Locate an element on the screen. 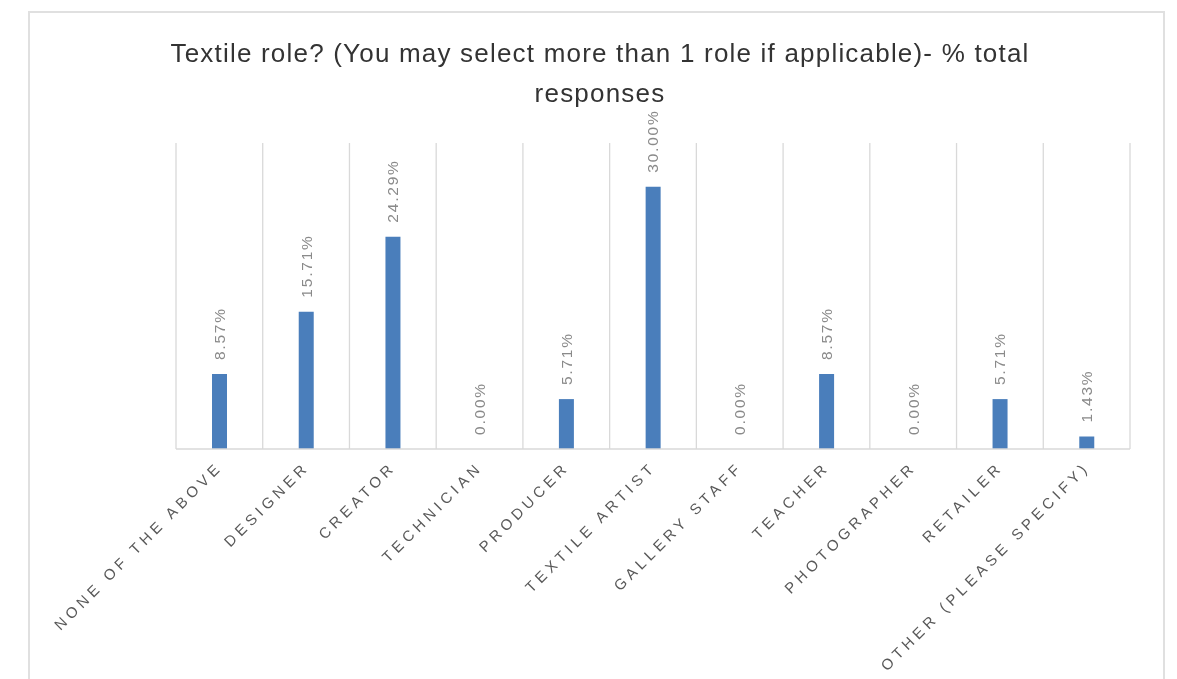  data-label: 24.29% is located at coordinates (393, 191).